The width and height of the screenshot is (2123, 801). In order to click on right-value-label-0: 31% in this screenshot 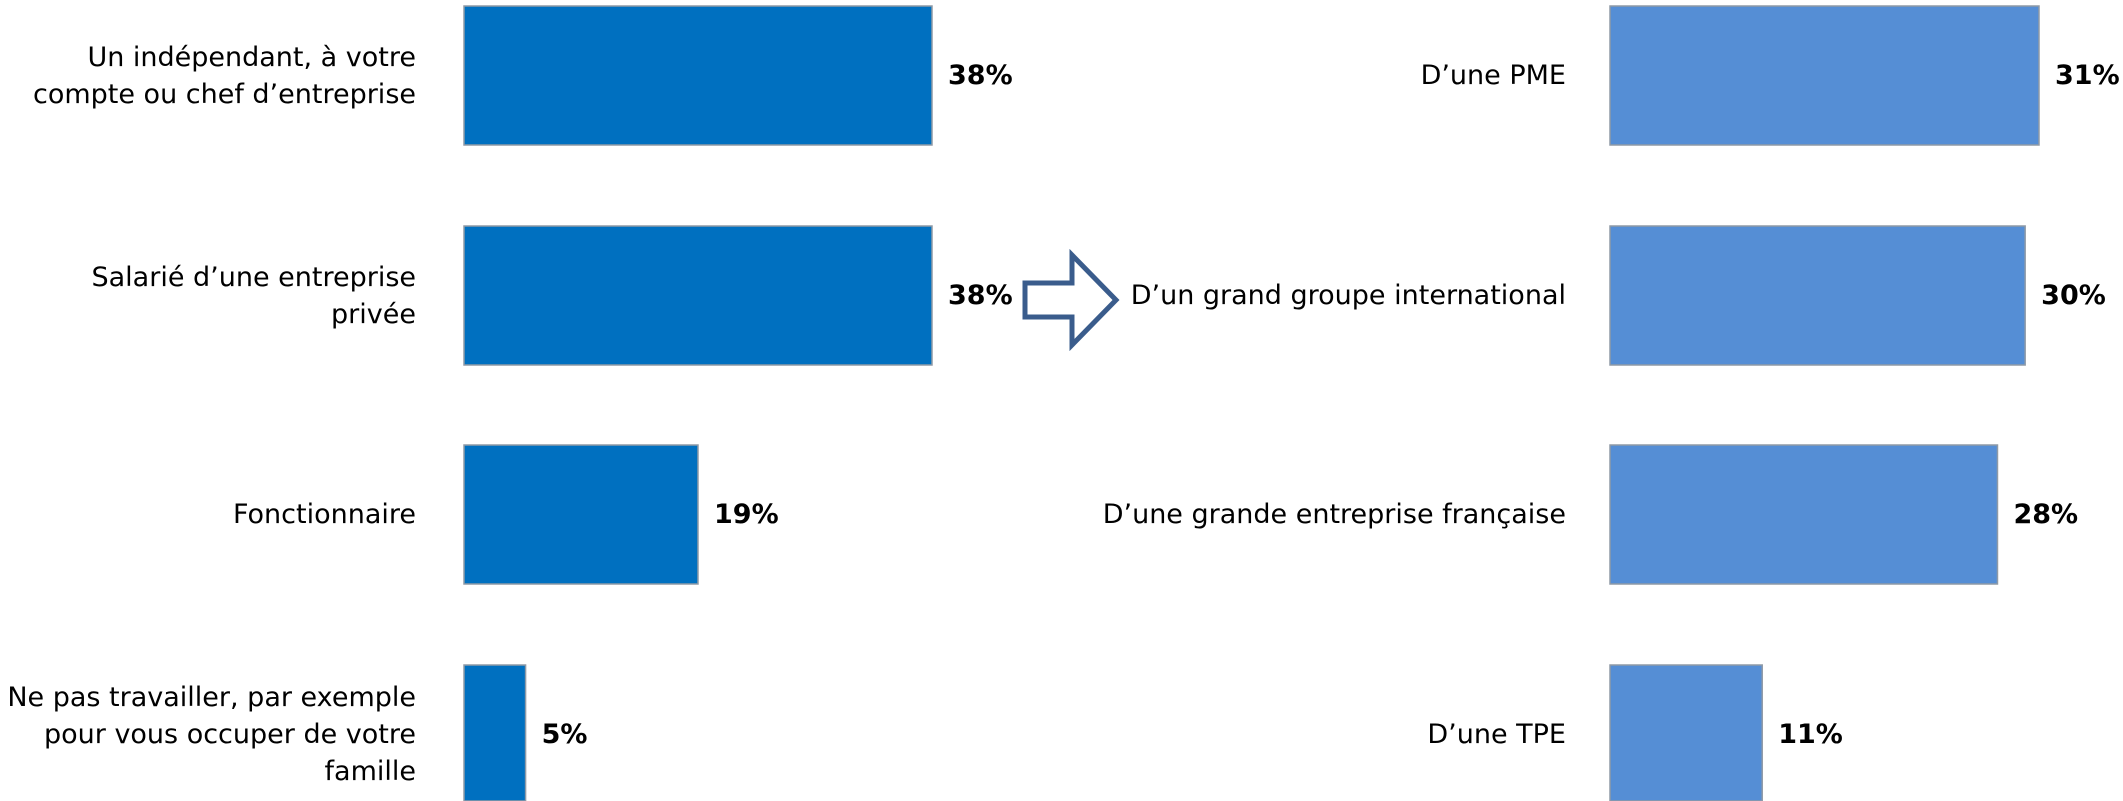, I will do `click(2087, 75)`.